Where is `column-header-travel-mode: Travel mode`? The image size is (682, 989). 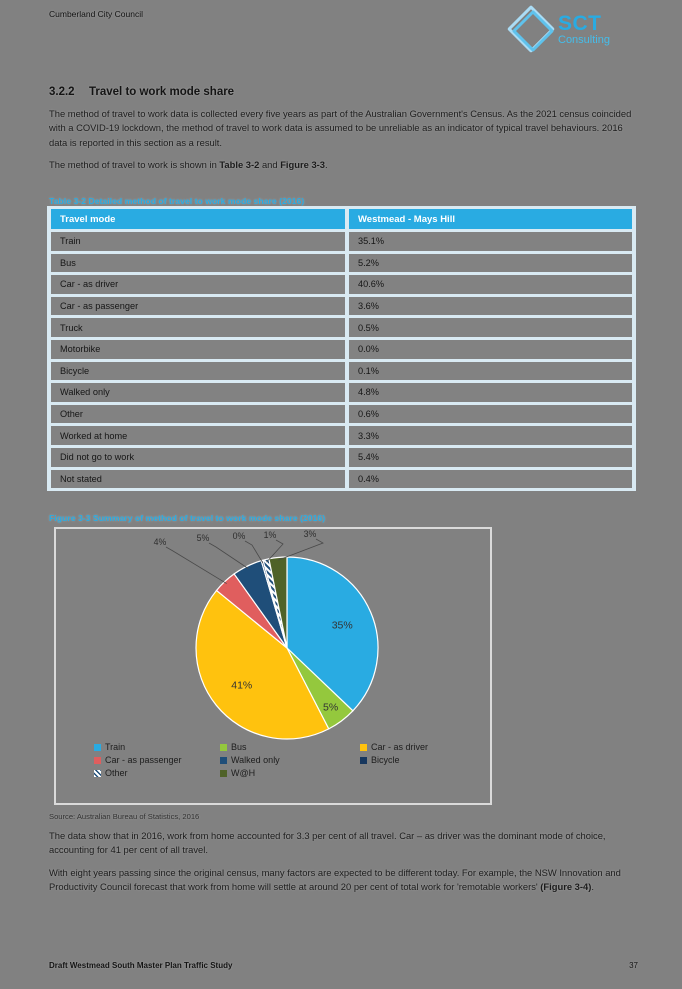 column-header-travel-mode: Travel mode is located at coordinates (198, 219).